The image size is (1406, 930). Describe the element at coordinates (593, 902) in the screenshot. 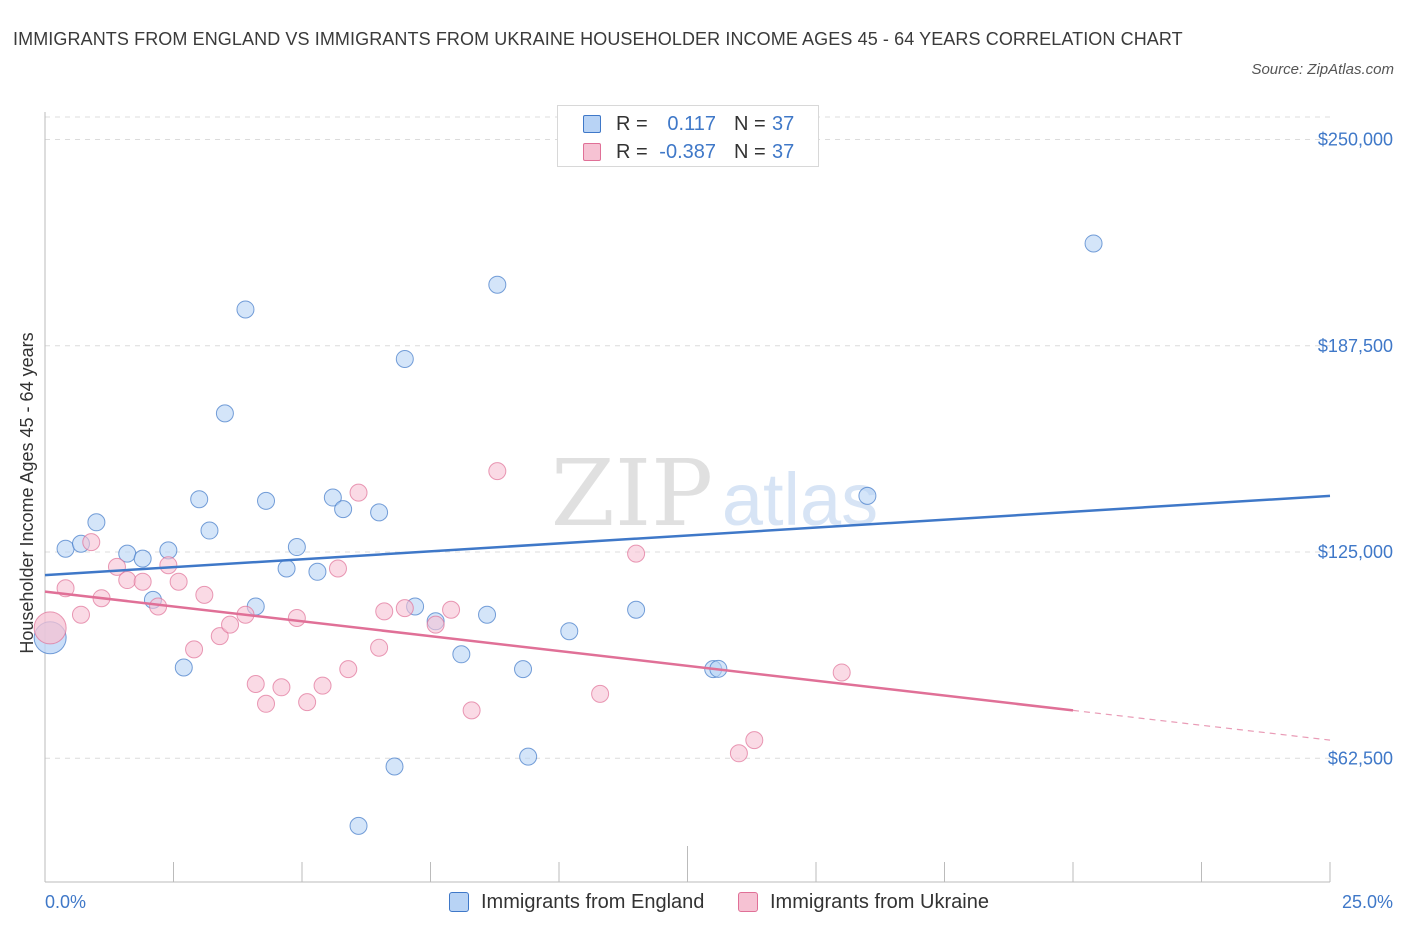

I see `legend-label-england: Immigrants from England` at that location.